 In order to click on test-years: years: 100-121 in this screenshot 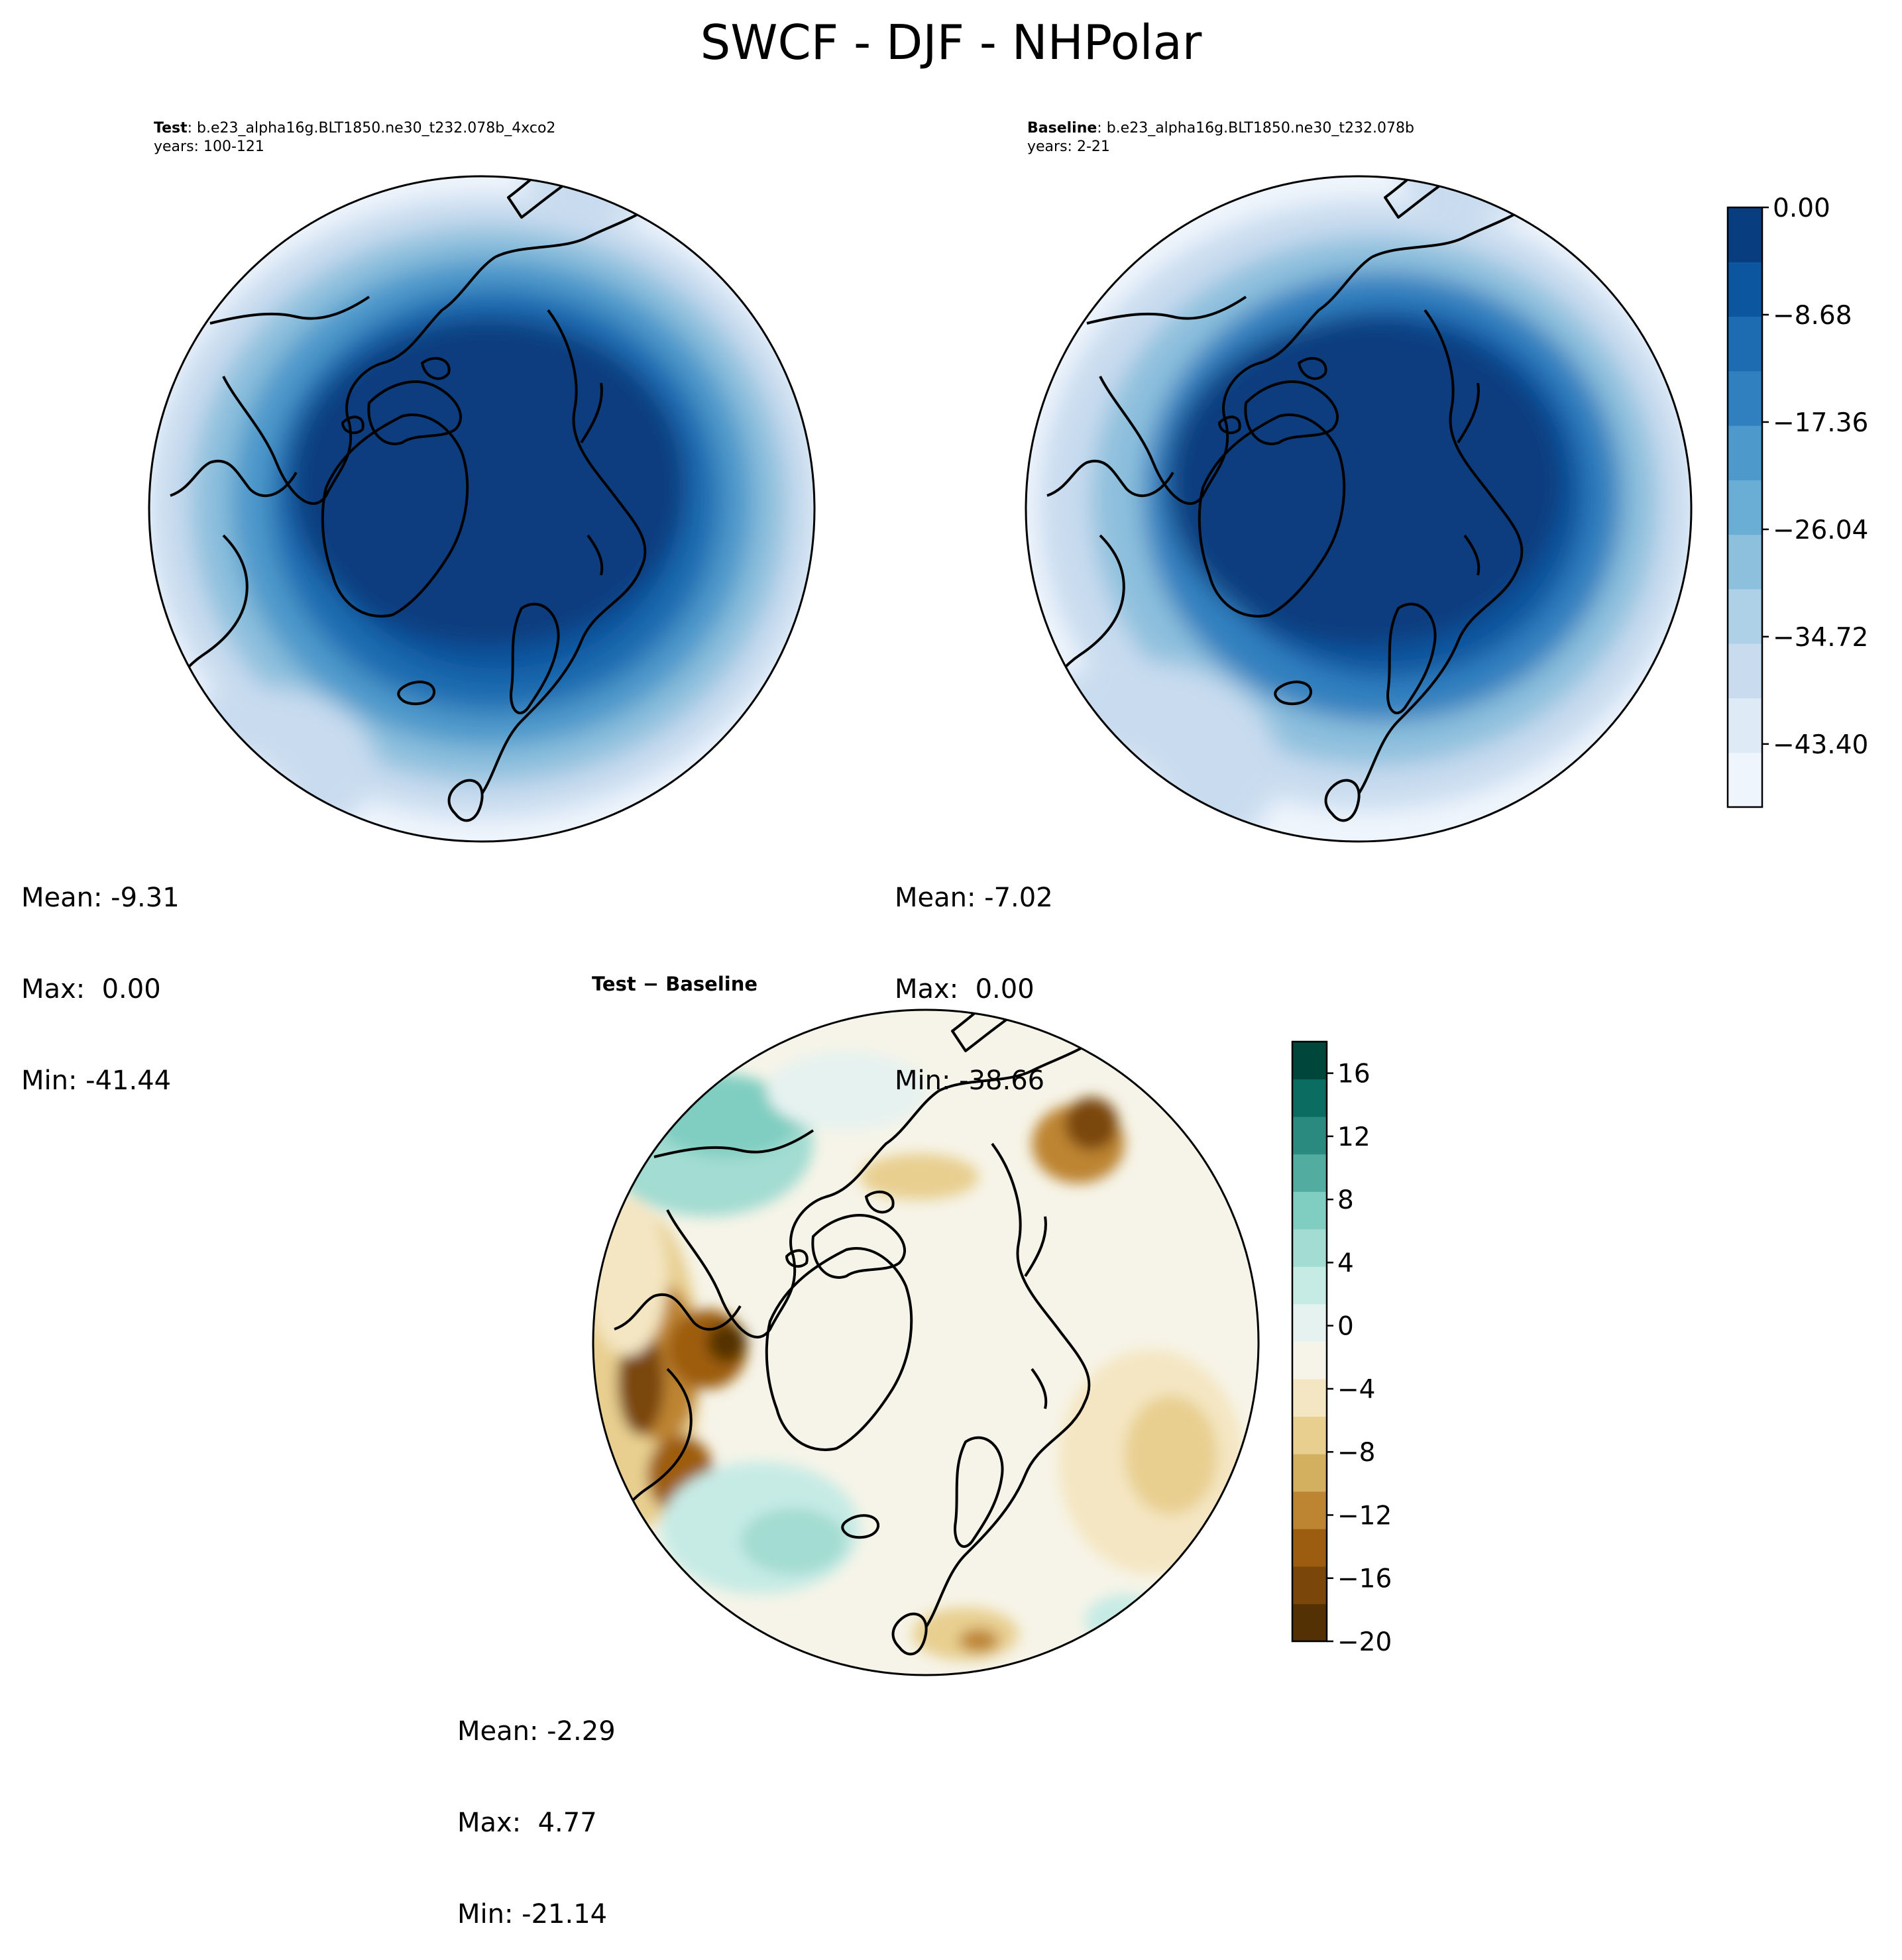, I will do `click(209, 147)`.